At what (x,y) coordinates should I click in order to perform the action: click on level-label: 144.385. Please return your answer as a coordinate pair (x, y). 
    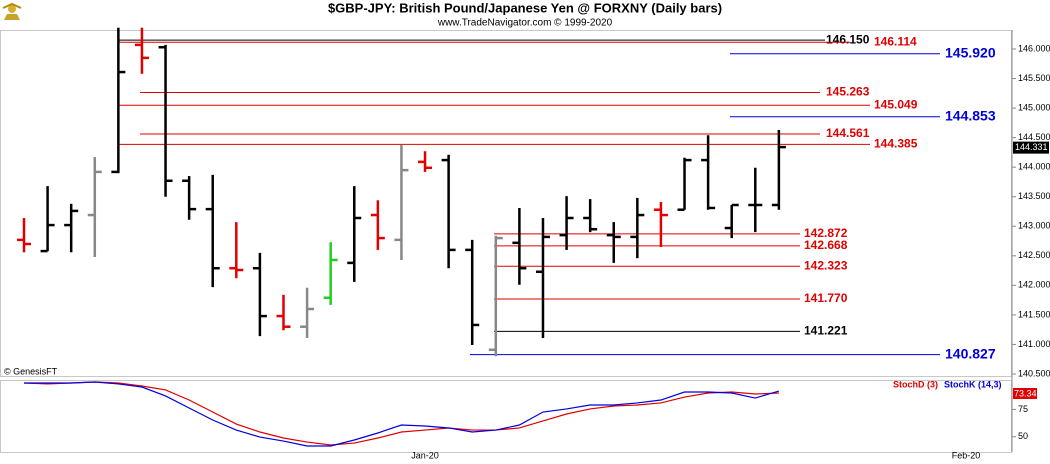
    Looking at the image, I should click on (896, 144).